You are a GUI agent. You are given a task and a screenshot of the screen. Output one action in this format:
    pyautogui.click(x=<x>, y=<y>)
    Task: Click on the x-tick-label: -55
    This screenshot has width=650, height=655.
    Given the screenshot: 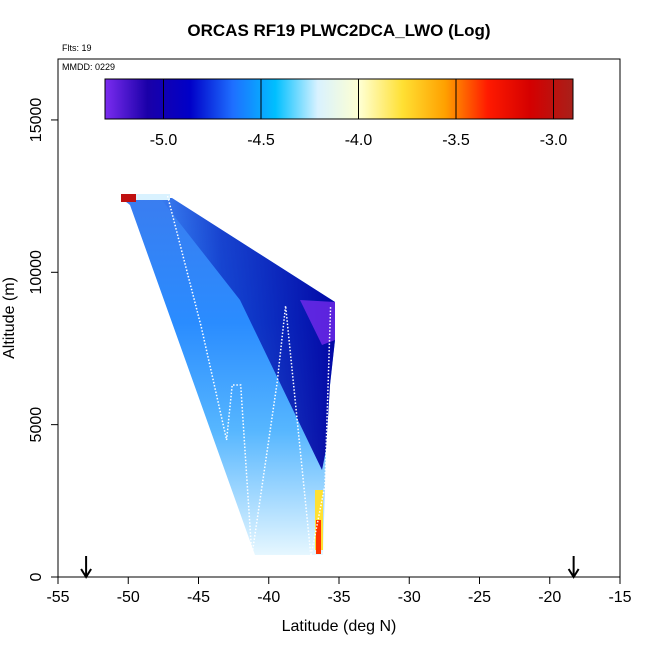 What is the action you would take?
    pyautogui.click(x=57, y=597)
    